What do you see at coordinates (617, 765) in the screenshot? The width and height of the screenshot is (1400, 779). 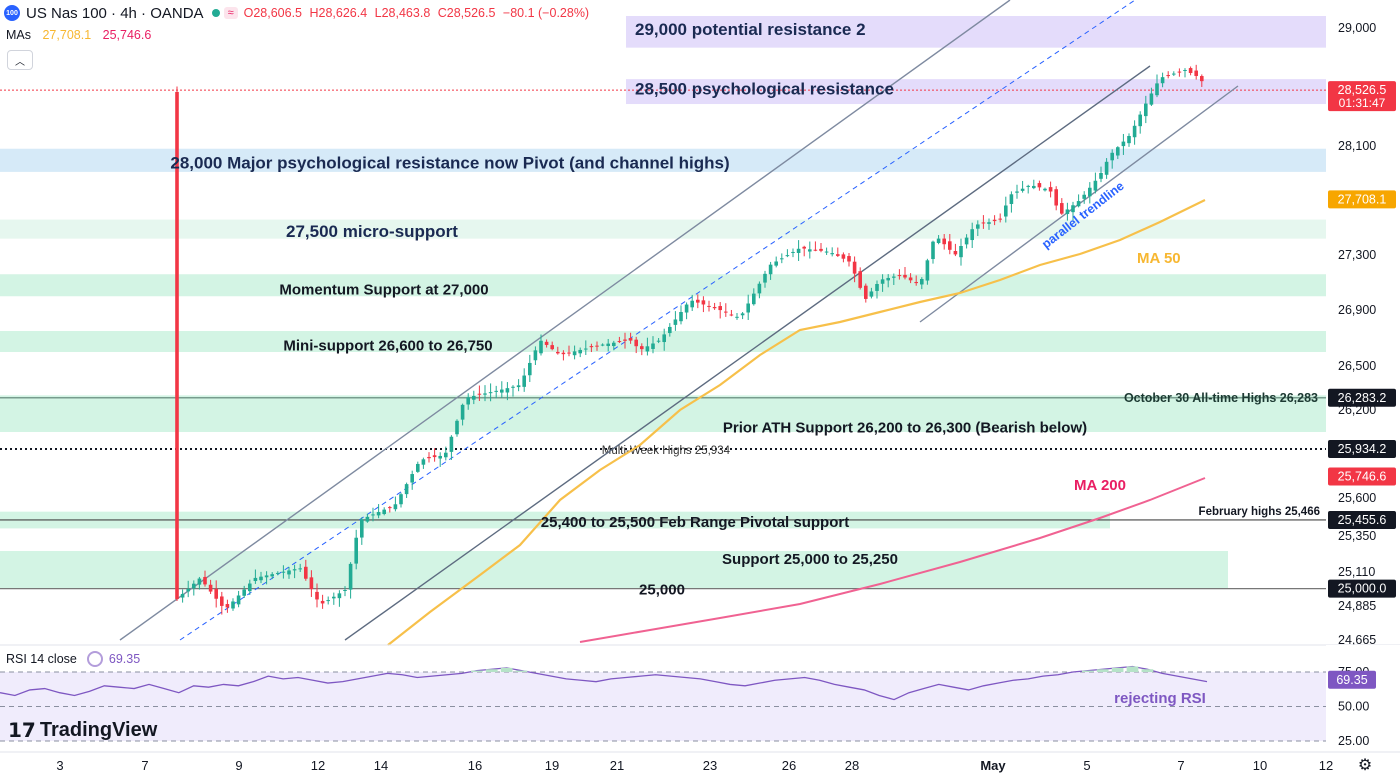 I see `time-tick-label: 21` at bounding box center [617, 765].